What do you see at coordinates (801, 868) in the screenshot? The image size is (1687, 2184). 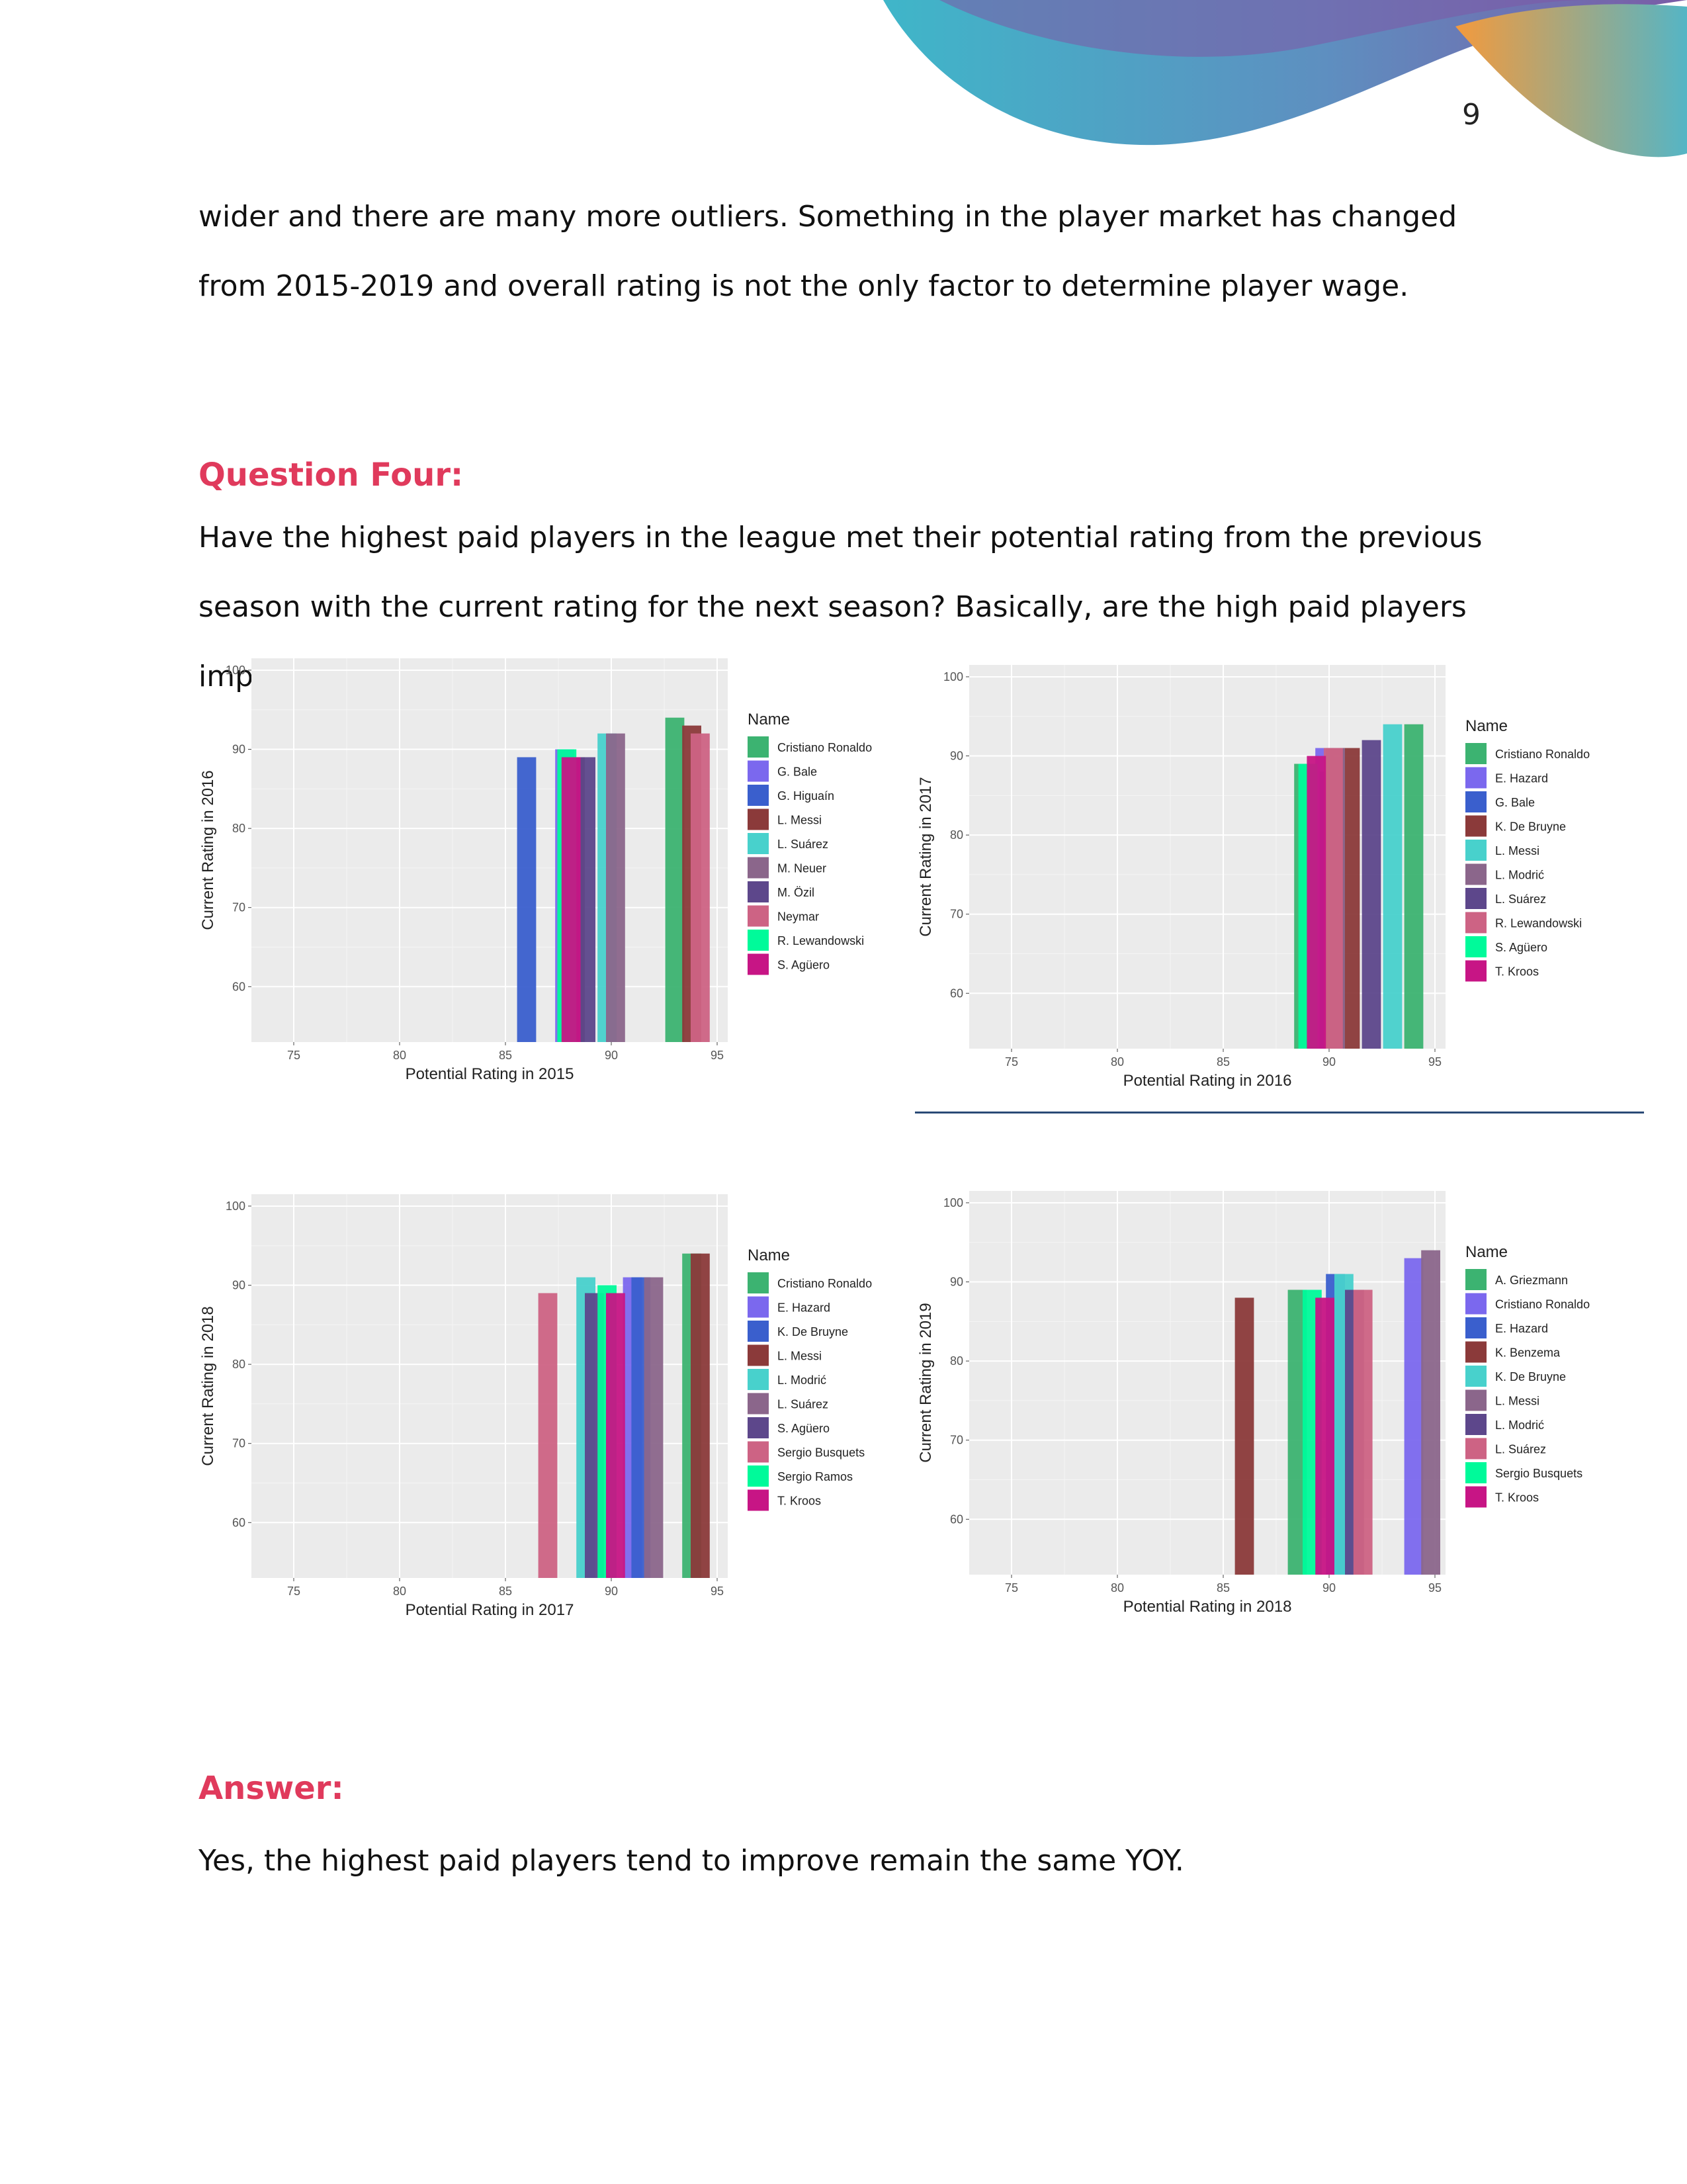 I see `legend-entry: M. Neuer` at bounding box center [801, 868].